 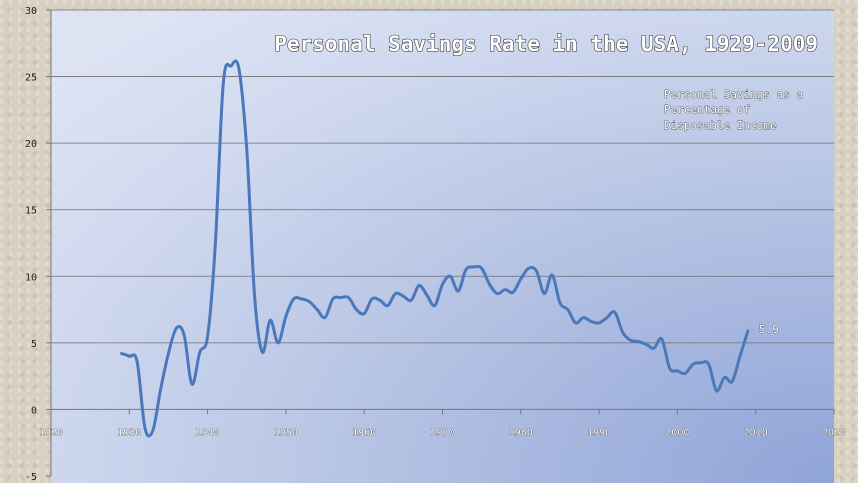 What do you see at coordinates (31, 477) in the screenshot?
I see `y-tick-label: -5` at bounding box center [31, 477].